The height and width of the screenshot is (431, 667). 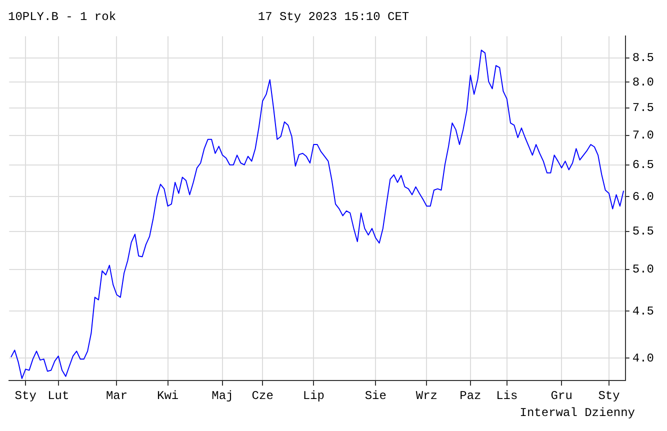 I want to click on y-tick-label: 4.0, so click(x=643, y=358).